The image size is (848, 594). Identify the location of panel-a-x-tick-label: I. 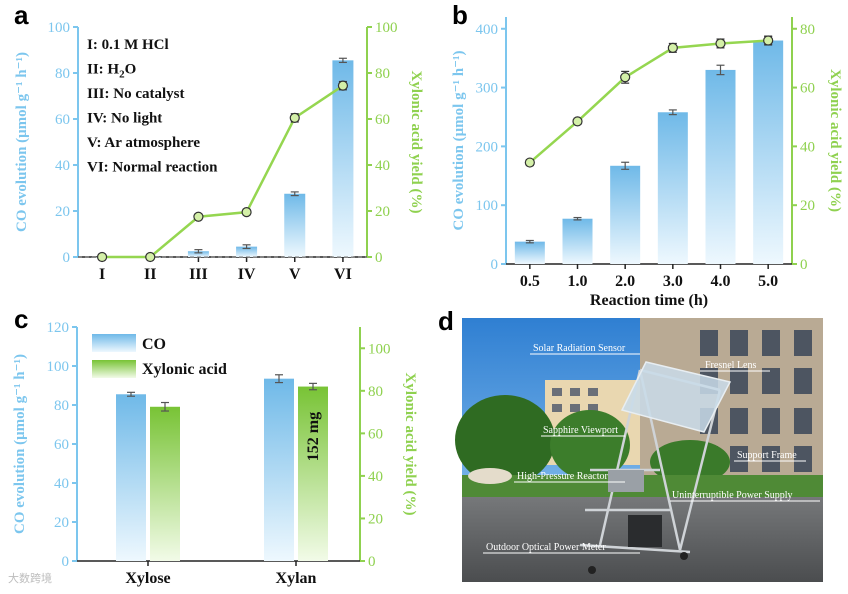
(102, 274).